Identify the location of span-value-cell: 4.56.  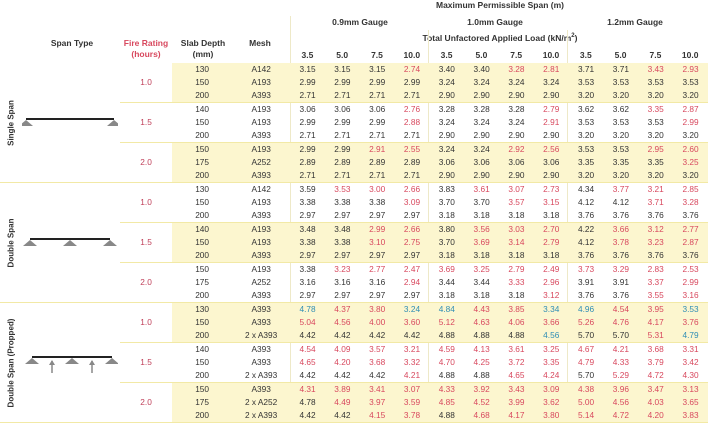
(342, 322).